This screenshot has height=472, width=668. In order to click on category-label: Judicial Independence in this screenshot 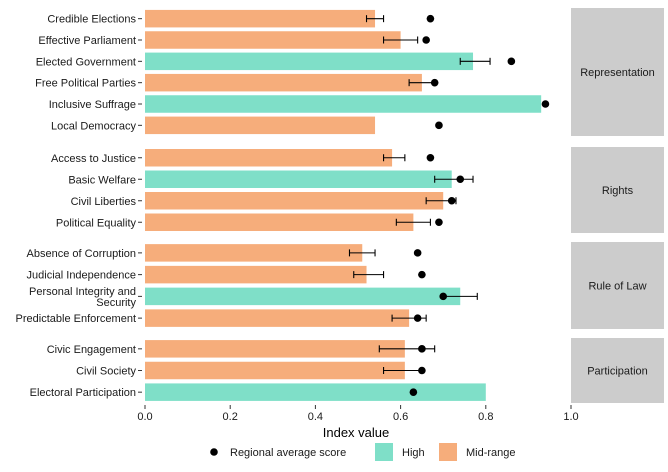, I will do `click(81, 276)`.